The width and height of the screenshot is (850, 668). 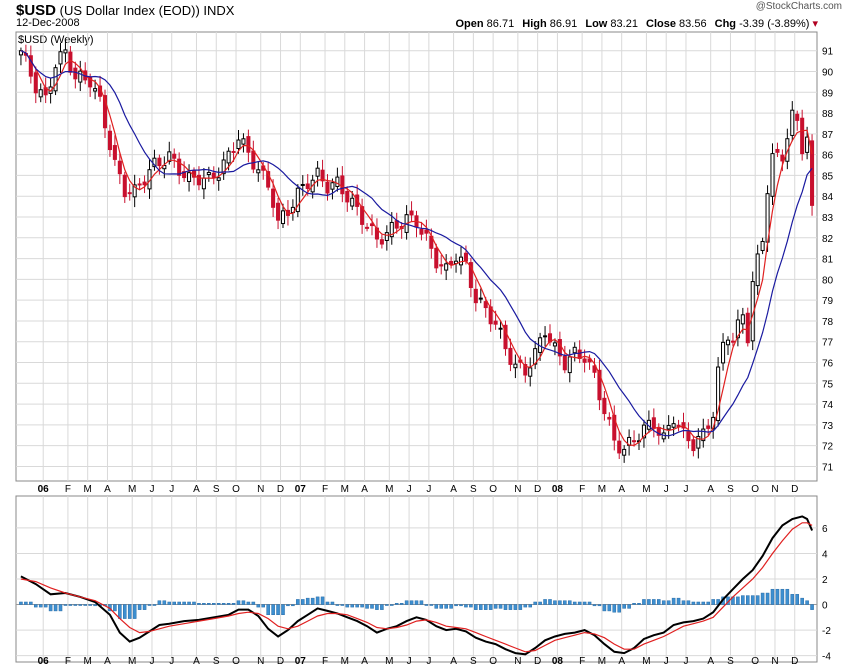 I want to click on y-tick-label: 88, so click(x=828, y=114).